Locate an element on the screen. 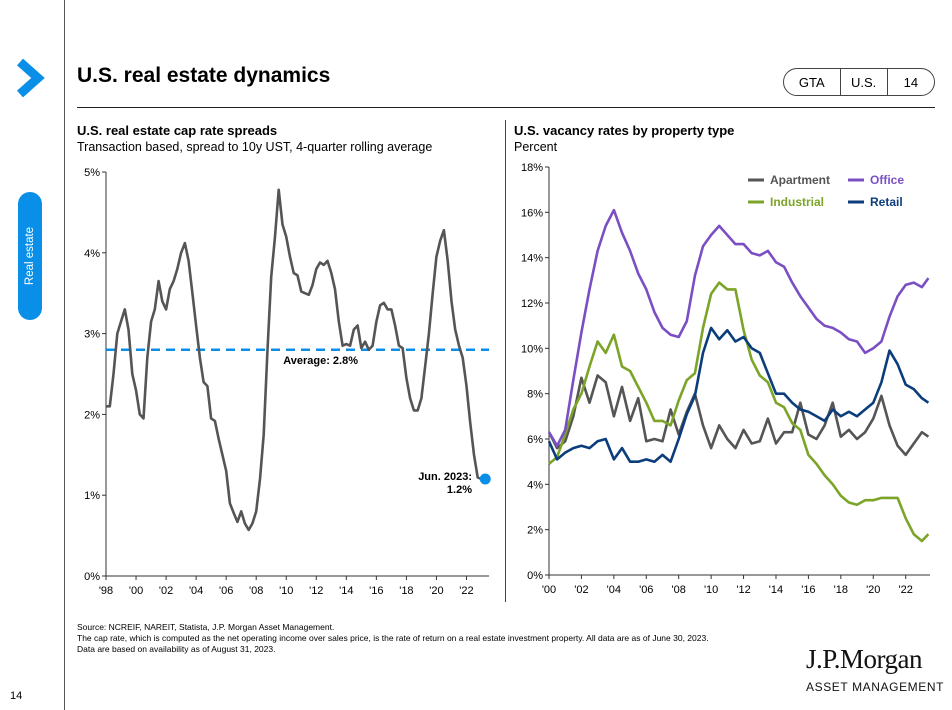 The width and height of the screenshot is (952, 710). right-chart-title: U.S. vacancy rates by property type is located at coordinates (624, 130).